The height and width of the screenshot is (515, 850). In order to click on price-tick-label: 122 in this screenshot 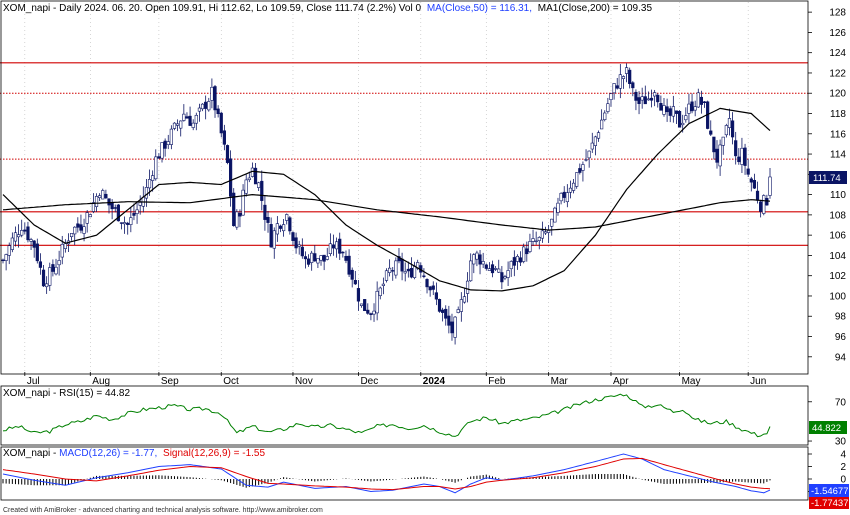, I will do `click(837, 73)`.